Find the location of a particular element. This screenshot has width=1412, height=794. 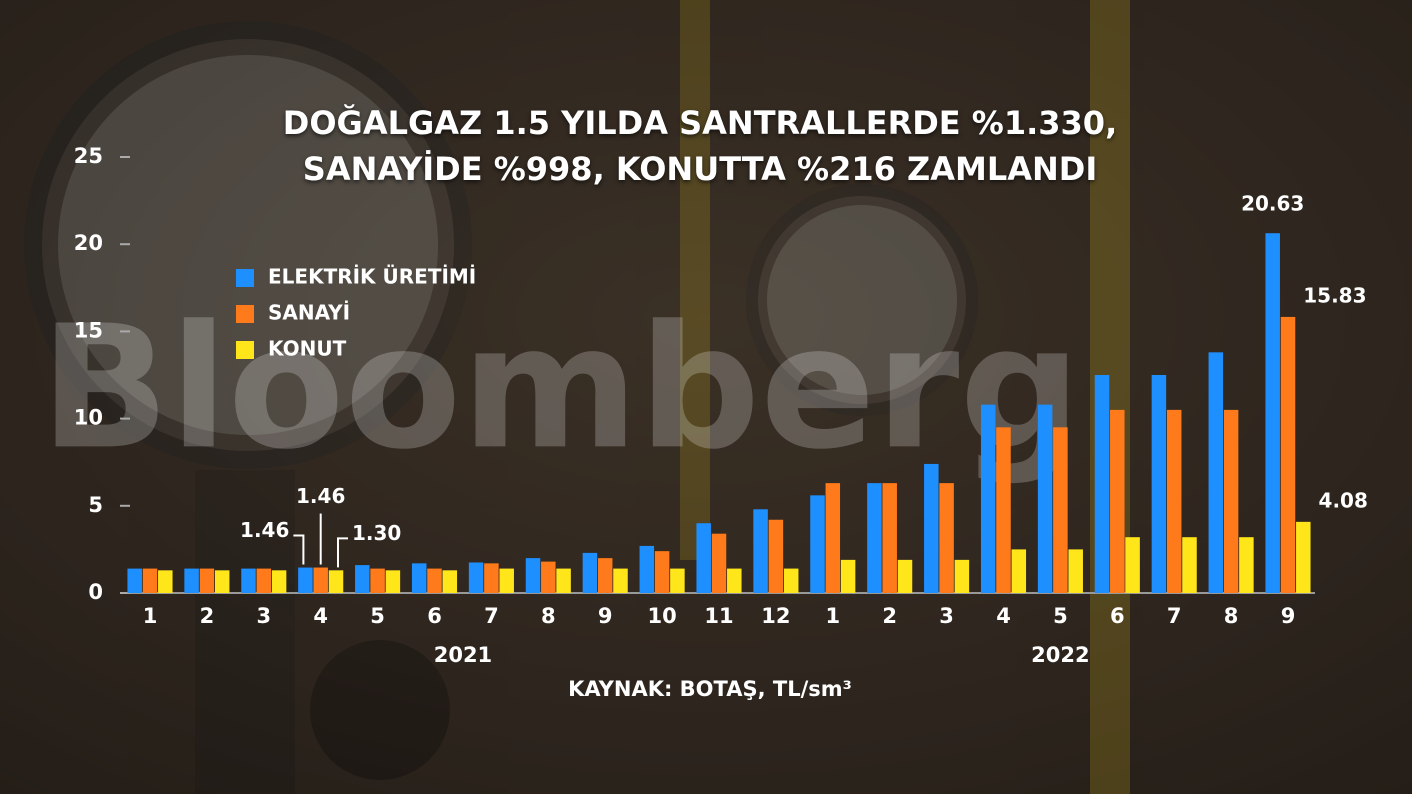

legend-label: SANAYİ is located at coordinates (309, 313).